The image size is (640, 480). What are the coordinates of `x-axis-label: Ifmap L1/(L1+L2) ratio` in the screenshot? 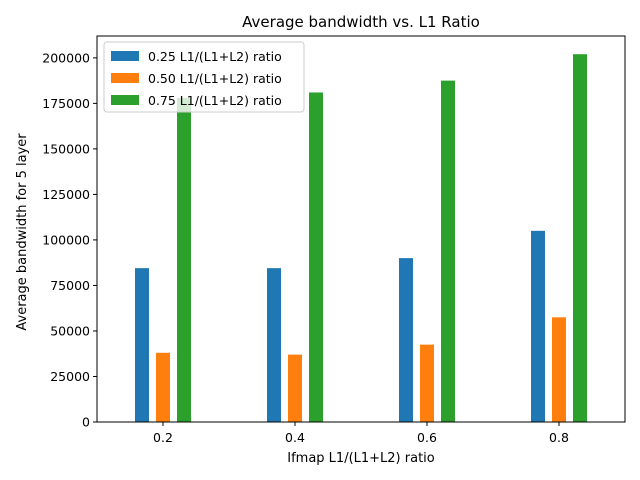 It's located at (361, 458).